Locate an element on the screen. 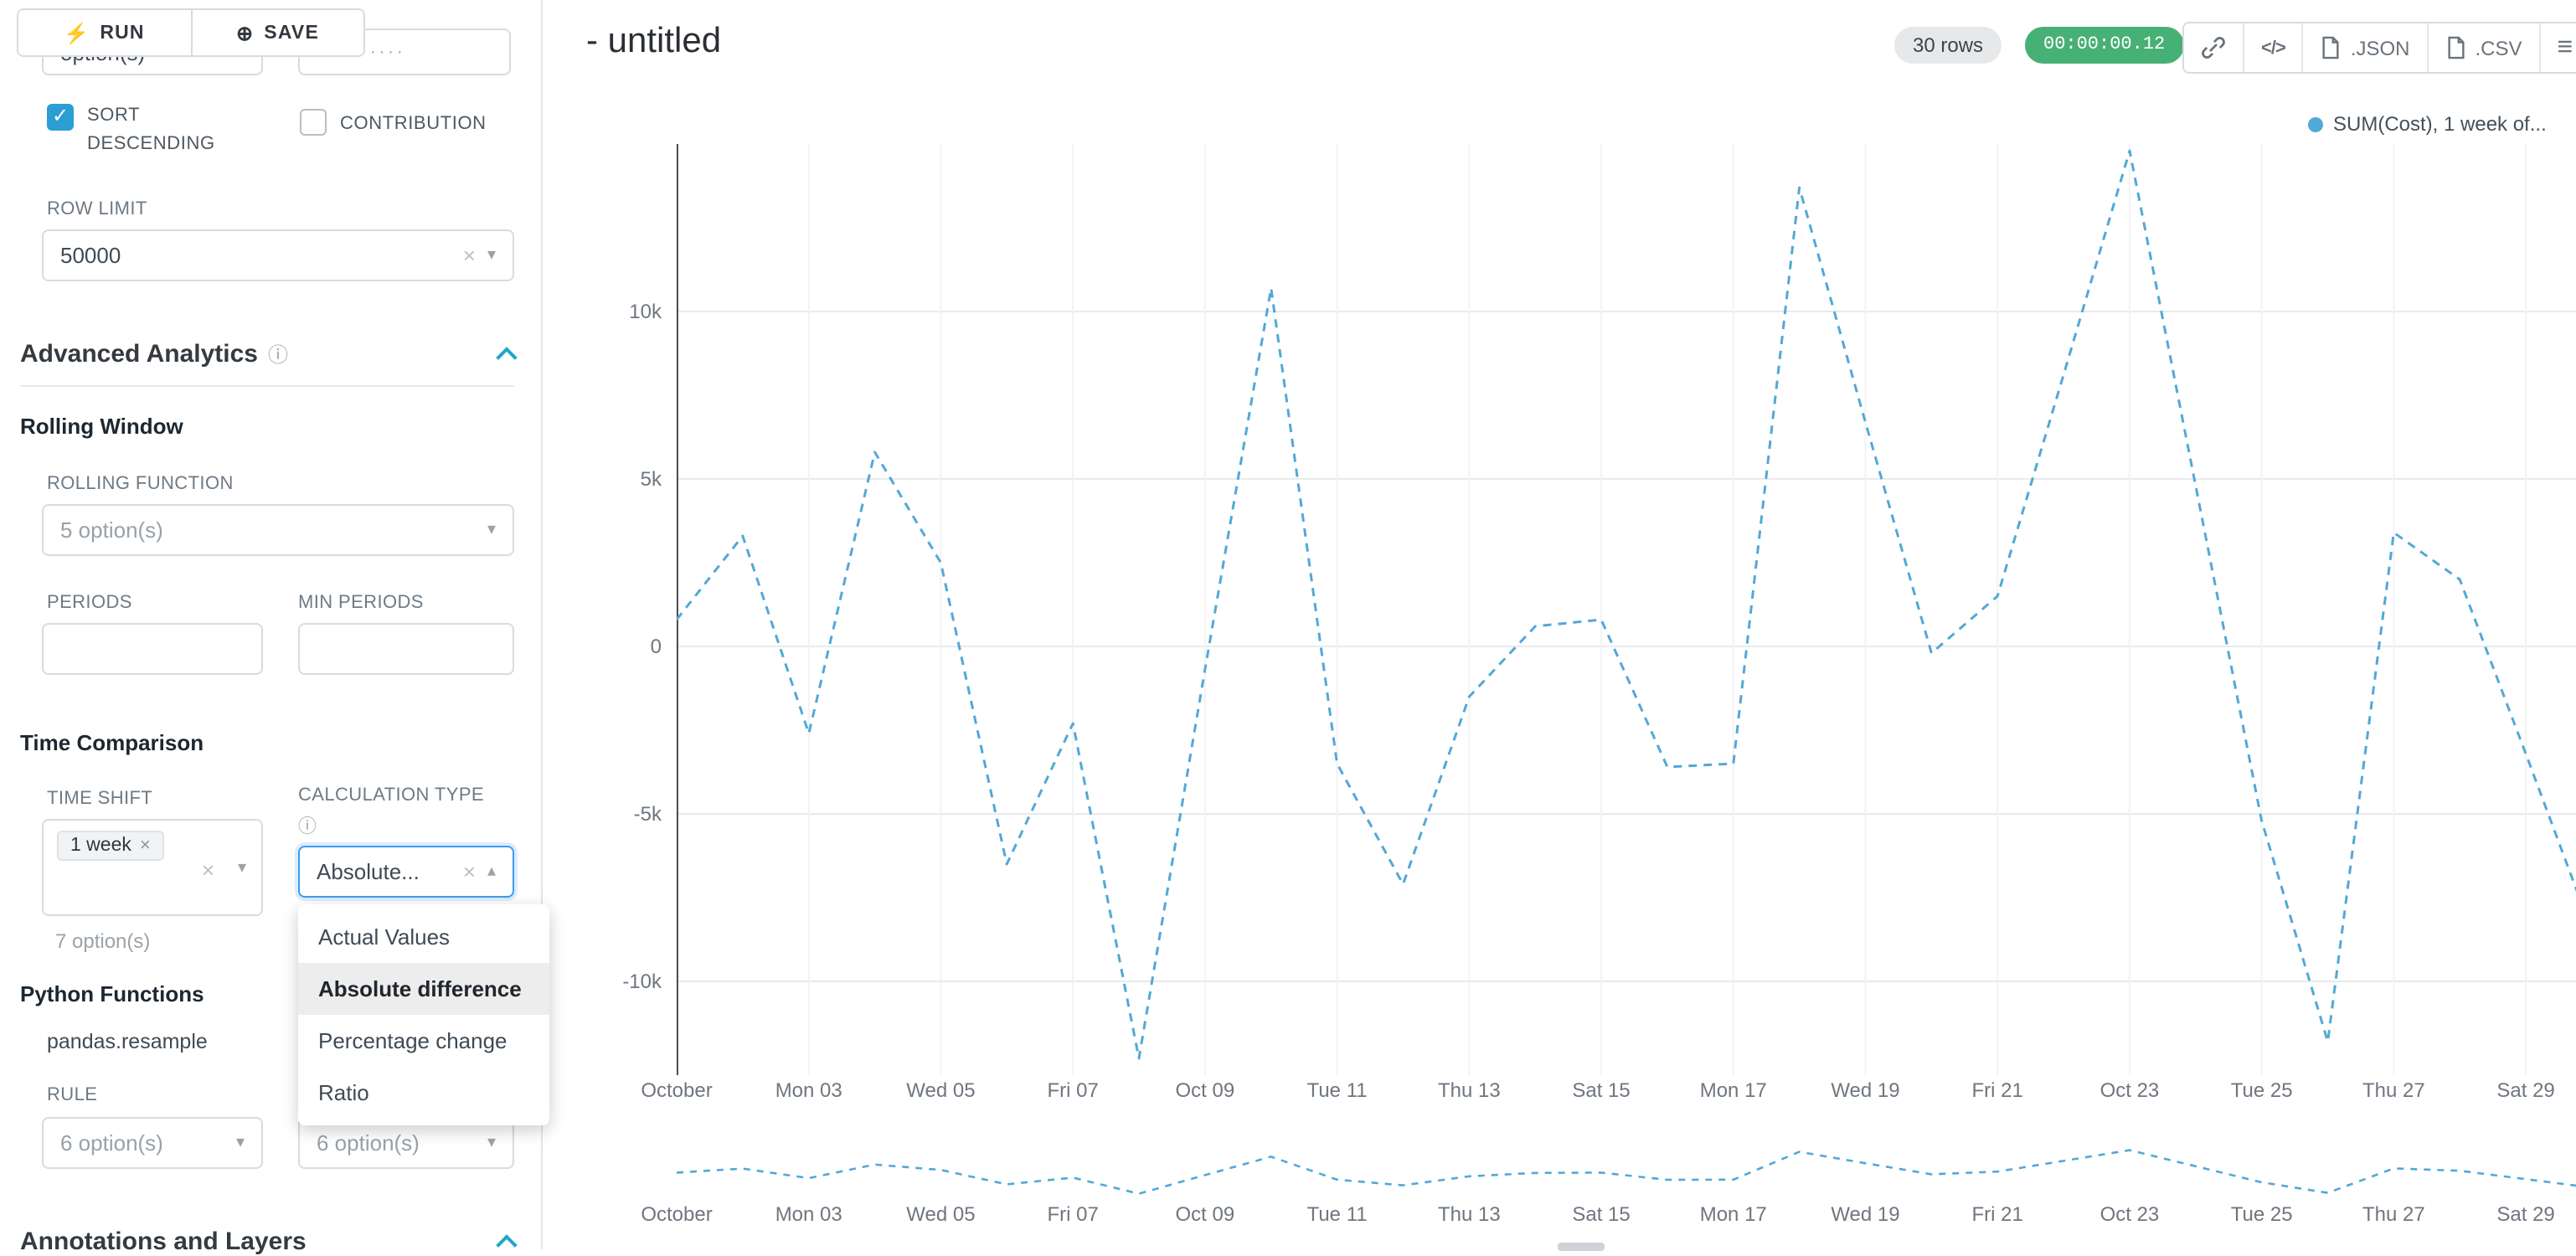  export-json-label: .JSON is located at coordinates (2380, 47).